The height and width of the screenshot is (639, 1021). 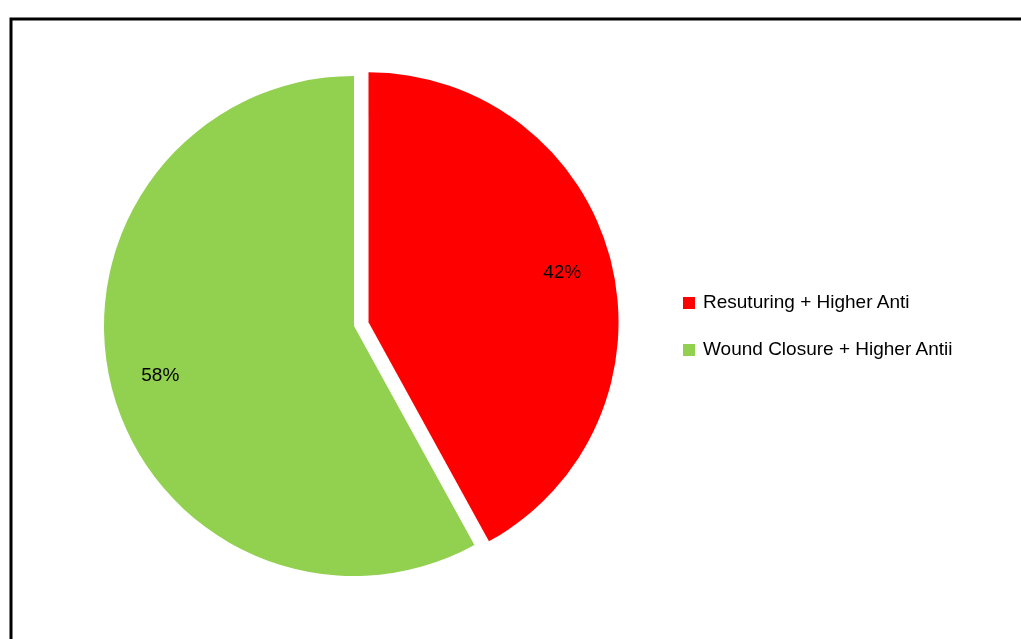 I want to click on data-label: 42%, so click(x=562, y=271).